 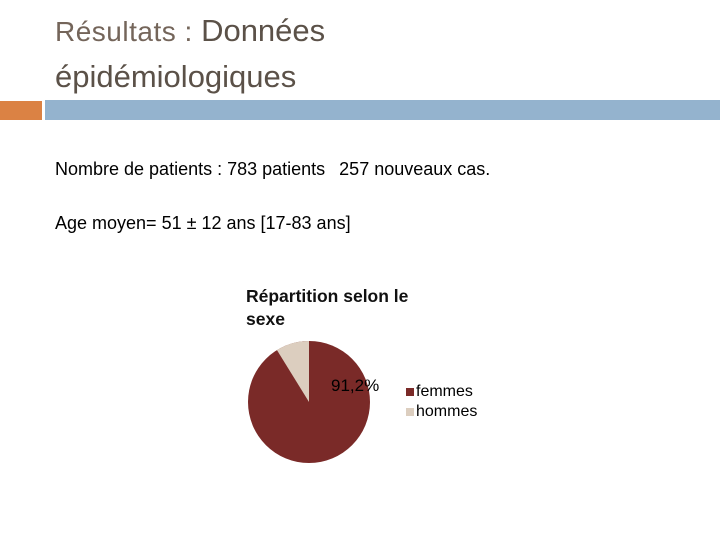 I want to click on legend-label-femmes: femmes, so click(x=444, y=391).